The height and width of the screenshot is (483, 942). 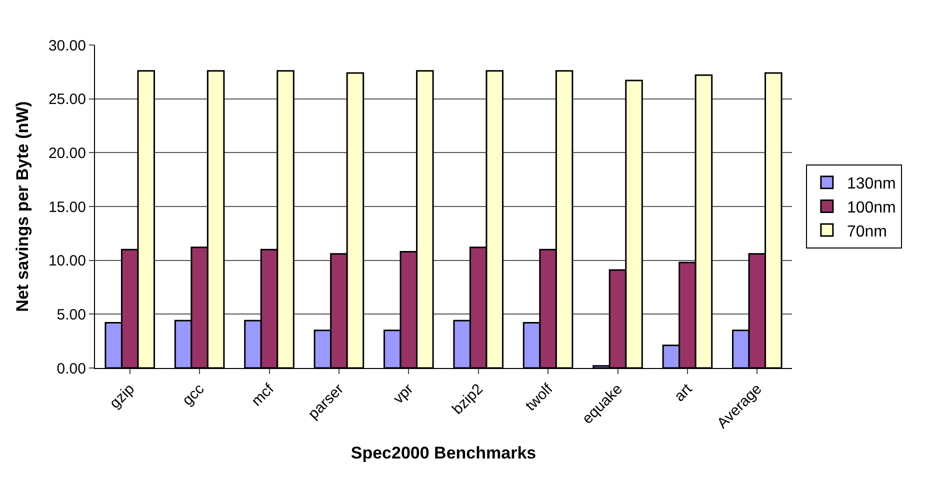 I want to click on legend-label: 130nm, so click(x=871, y=184).